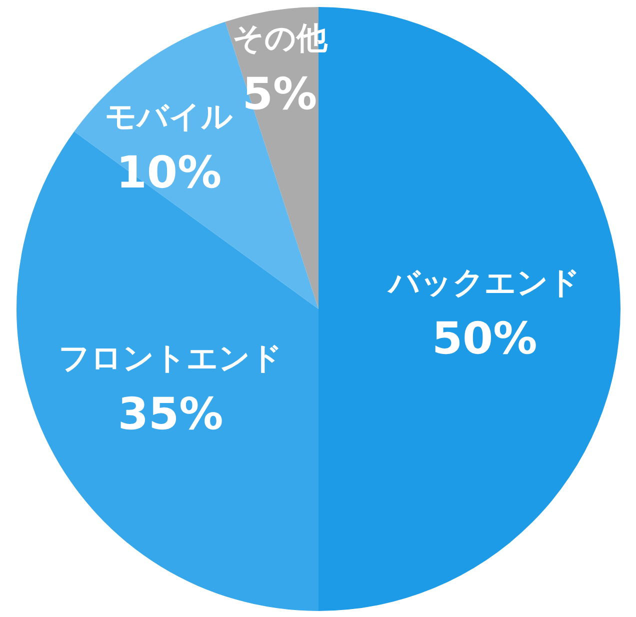 The width and height of the screenshot is (636, 617). What do you see at coordinates (483, 283) in the screenshot?
I see `slice-label: バックエンド` at bounding box center [483, 283].